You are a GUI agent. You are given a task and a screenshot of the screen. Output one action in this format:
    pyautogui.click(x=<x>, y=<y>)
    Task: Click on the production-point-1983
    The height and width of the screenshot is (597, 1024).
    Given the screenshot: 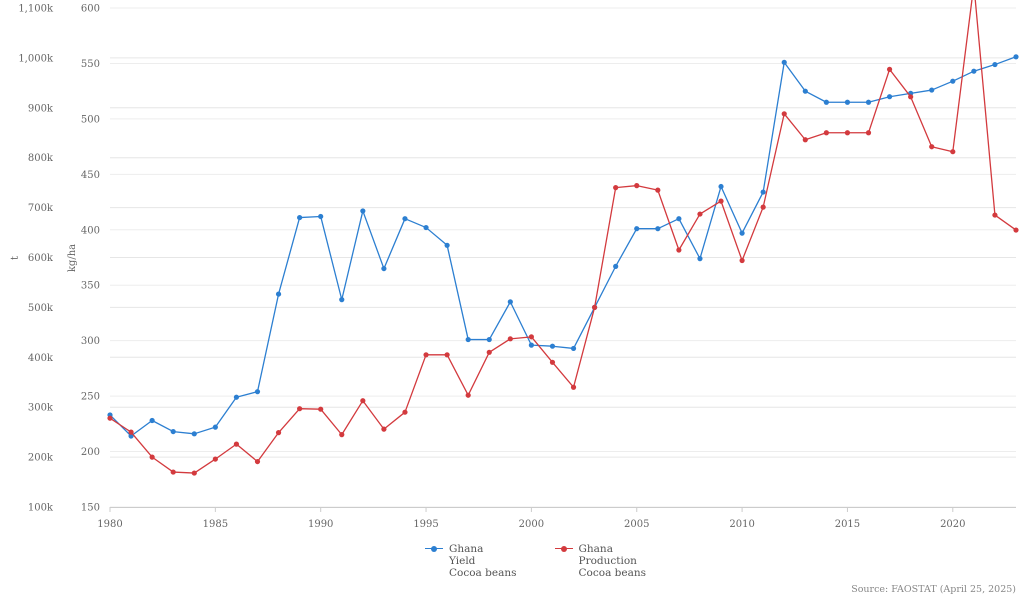 What is the action you would take?
    pyautogui.click(x=173, y=472)
    